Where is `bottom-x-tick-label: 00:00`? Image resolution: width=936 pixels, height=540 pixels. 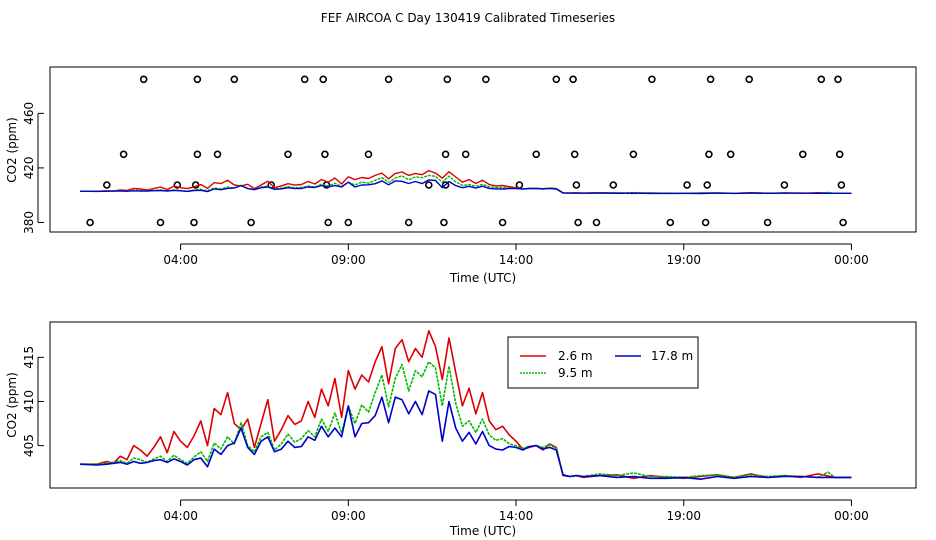
bottom-x-tick-label: 00:00 is located at coordinates (851, 516).